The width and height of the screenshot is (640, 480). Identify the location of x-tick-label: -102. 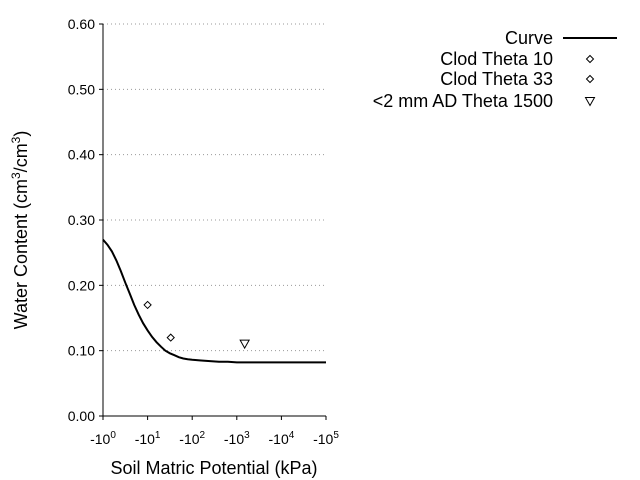
(192, 438).